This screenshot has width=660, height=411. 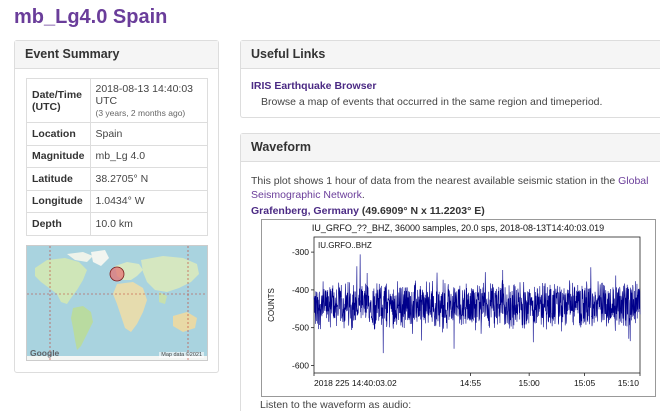 I want to click on row-label: Depth, so click(x=58, y=224).